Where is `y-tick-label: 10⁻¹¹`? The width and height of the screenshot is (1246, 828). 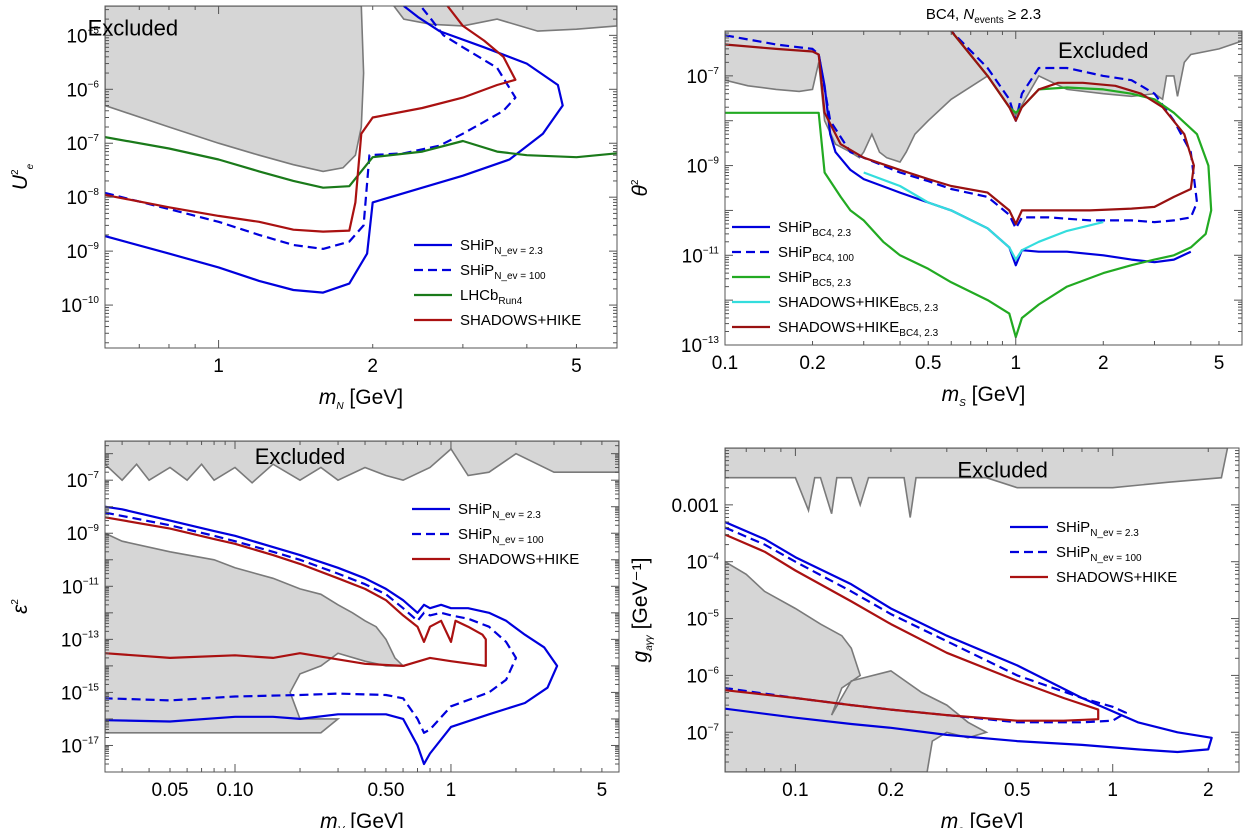 y-tick-label: 10⁻¹¹ is located at coordinates (701, 256).